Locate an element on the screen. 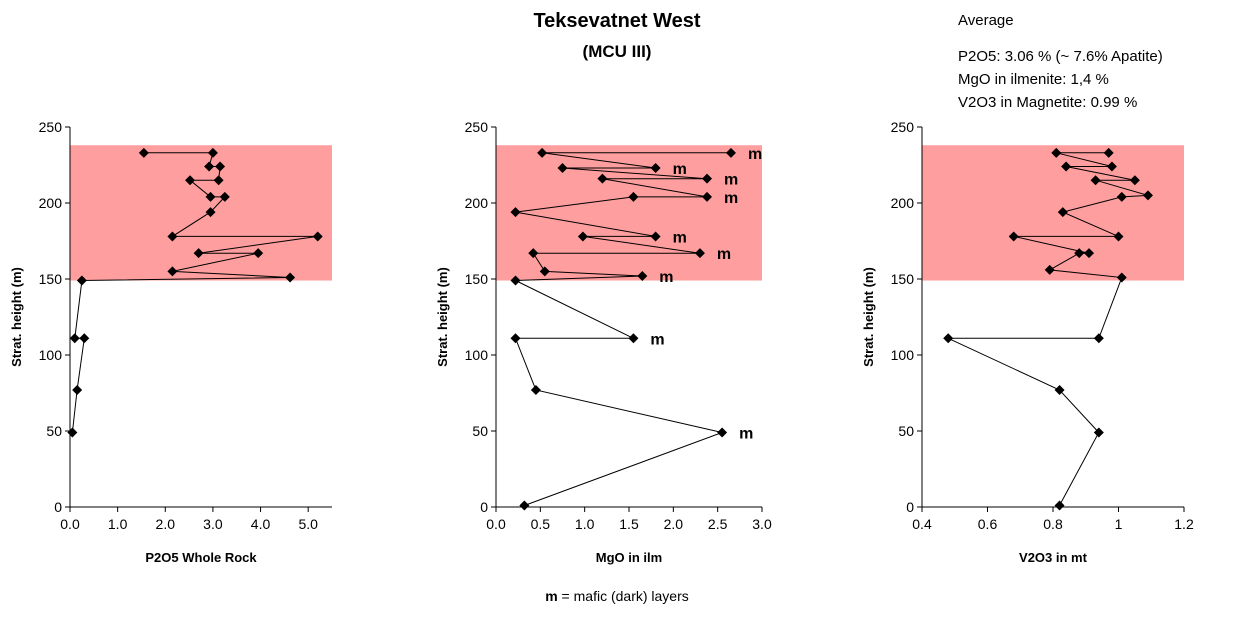 This screenshot has width=1234, height=619. x-axis-label: V2O3 in mt is located at coordinates (1053, 557).